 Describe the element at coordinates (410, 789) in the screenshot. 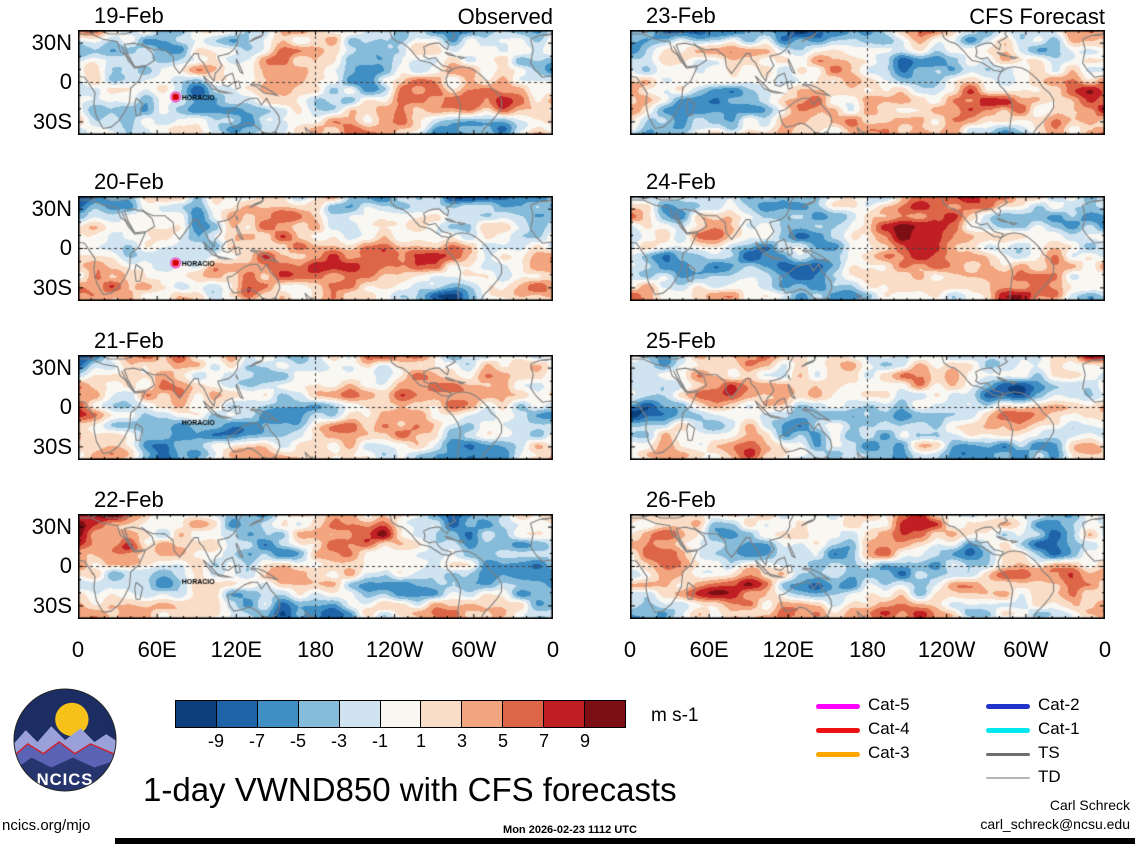

I see `figure-title: 1-day VWND850 with CFS forecasts` at that location.